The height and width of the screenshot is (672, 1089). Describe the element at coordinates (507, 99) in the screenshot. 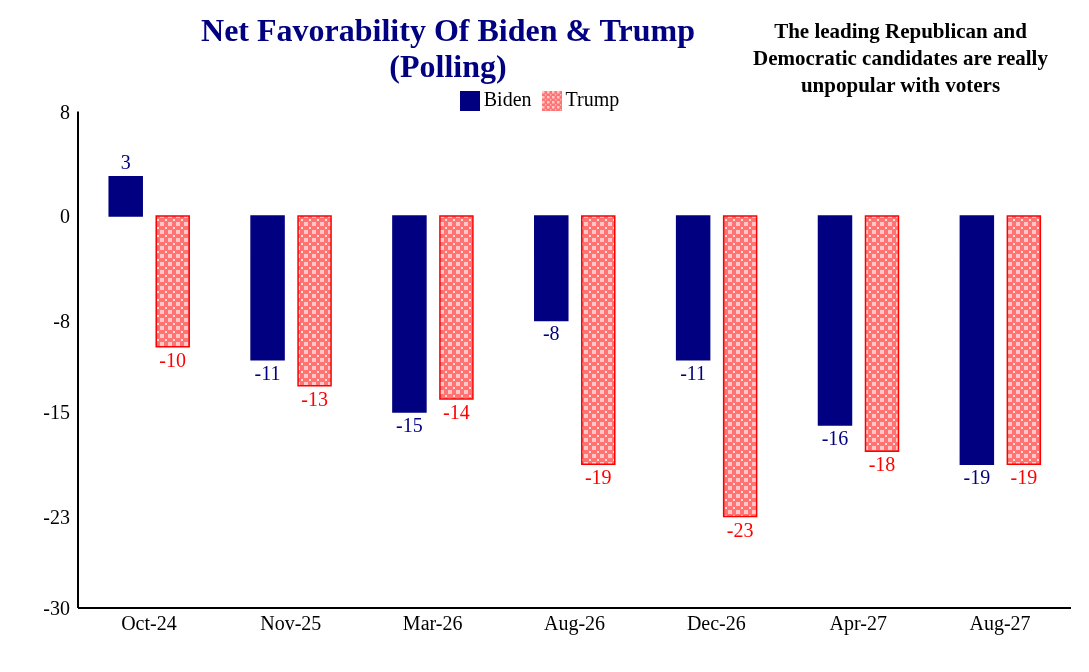

I see `legend-label: Biden` at that location.